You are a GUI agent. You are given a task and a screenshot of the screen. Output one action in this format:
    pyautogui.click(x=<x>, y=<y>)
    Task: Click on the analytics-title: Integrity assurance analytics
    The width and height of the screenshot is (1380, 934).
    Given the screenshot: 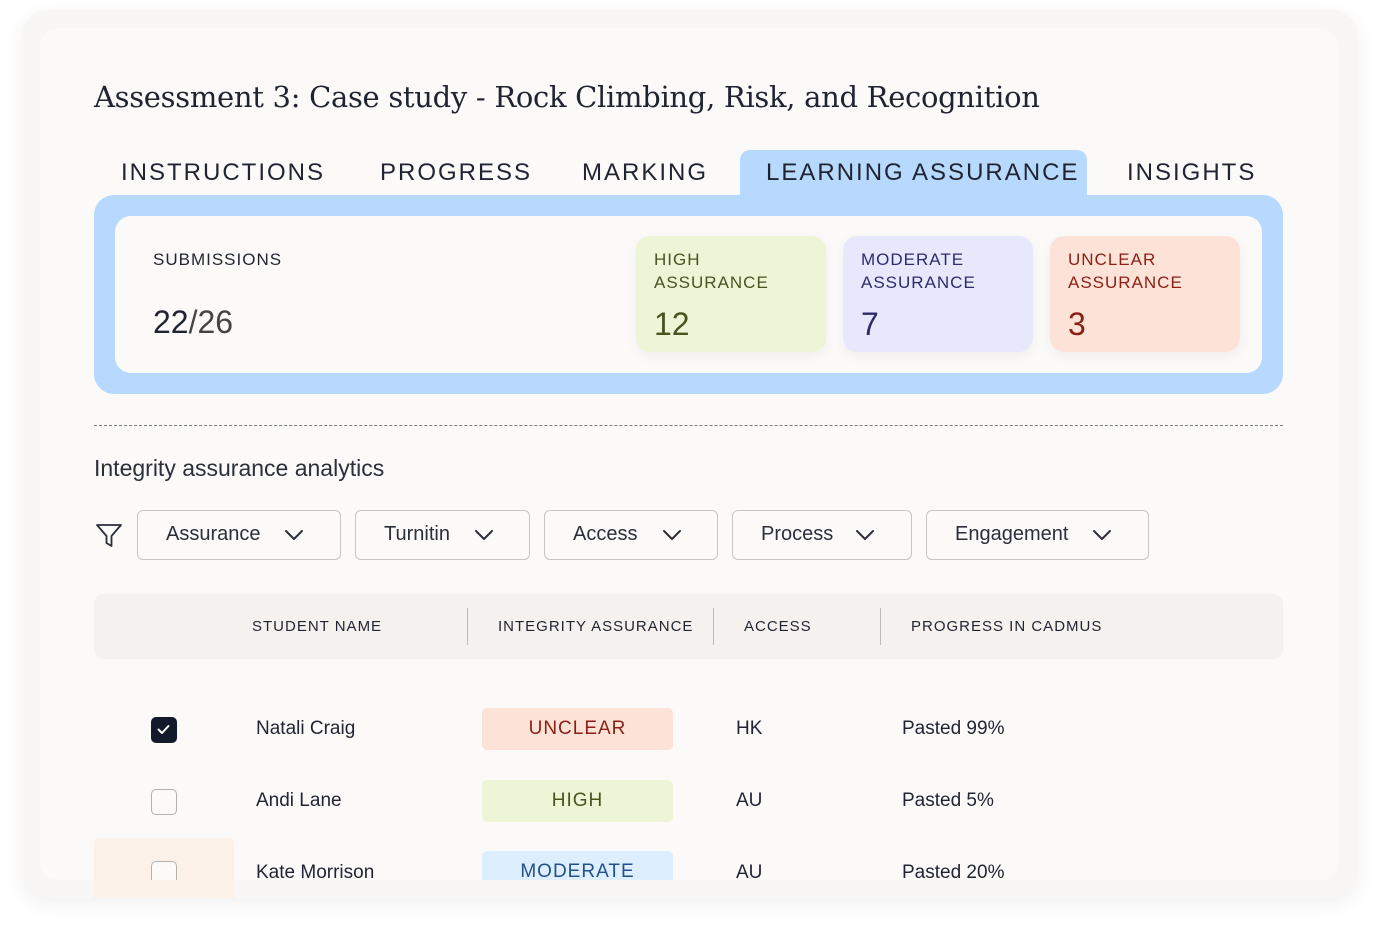 What is the action you would take?
    pyautogui.click(x=239, y=468)
    